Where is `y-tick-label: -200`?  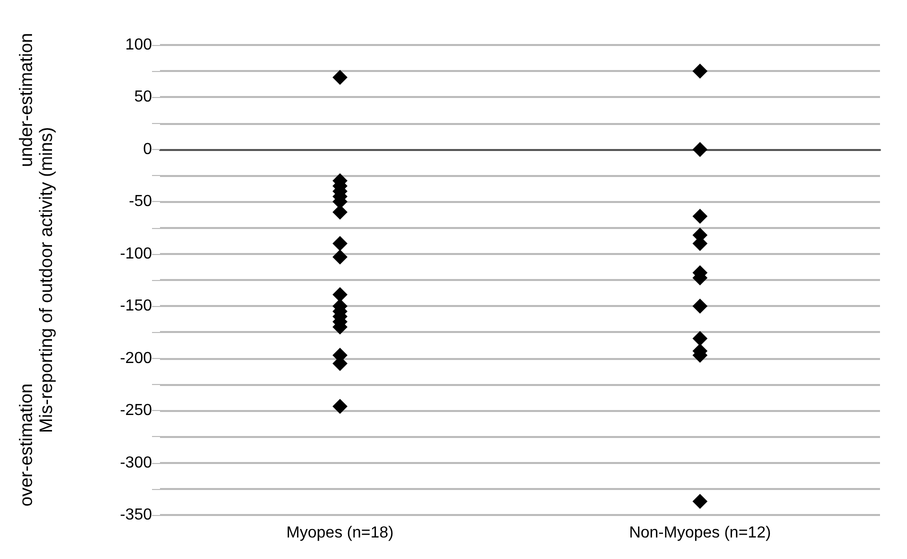 y-tick-label: -200 is located at coordinates (136, 358).